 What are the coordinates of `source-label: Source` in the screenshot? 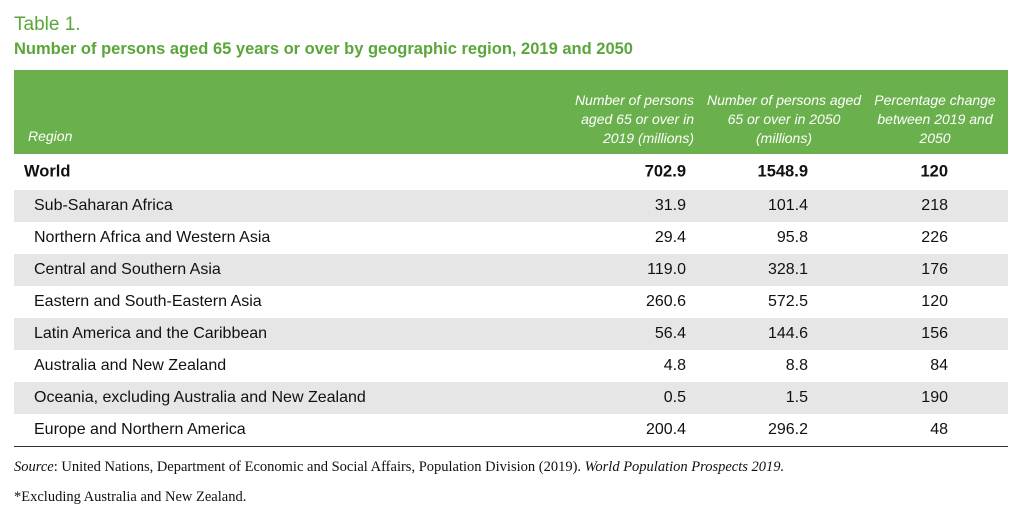 It's located at (34, 467).